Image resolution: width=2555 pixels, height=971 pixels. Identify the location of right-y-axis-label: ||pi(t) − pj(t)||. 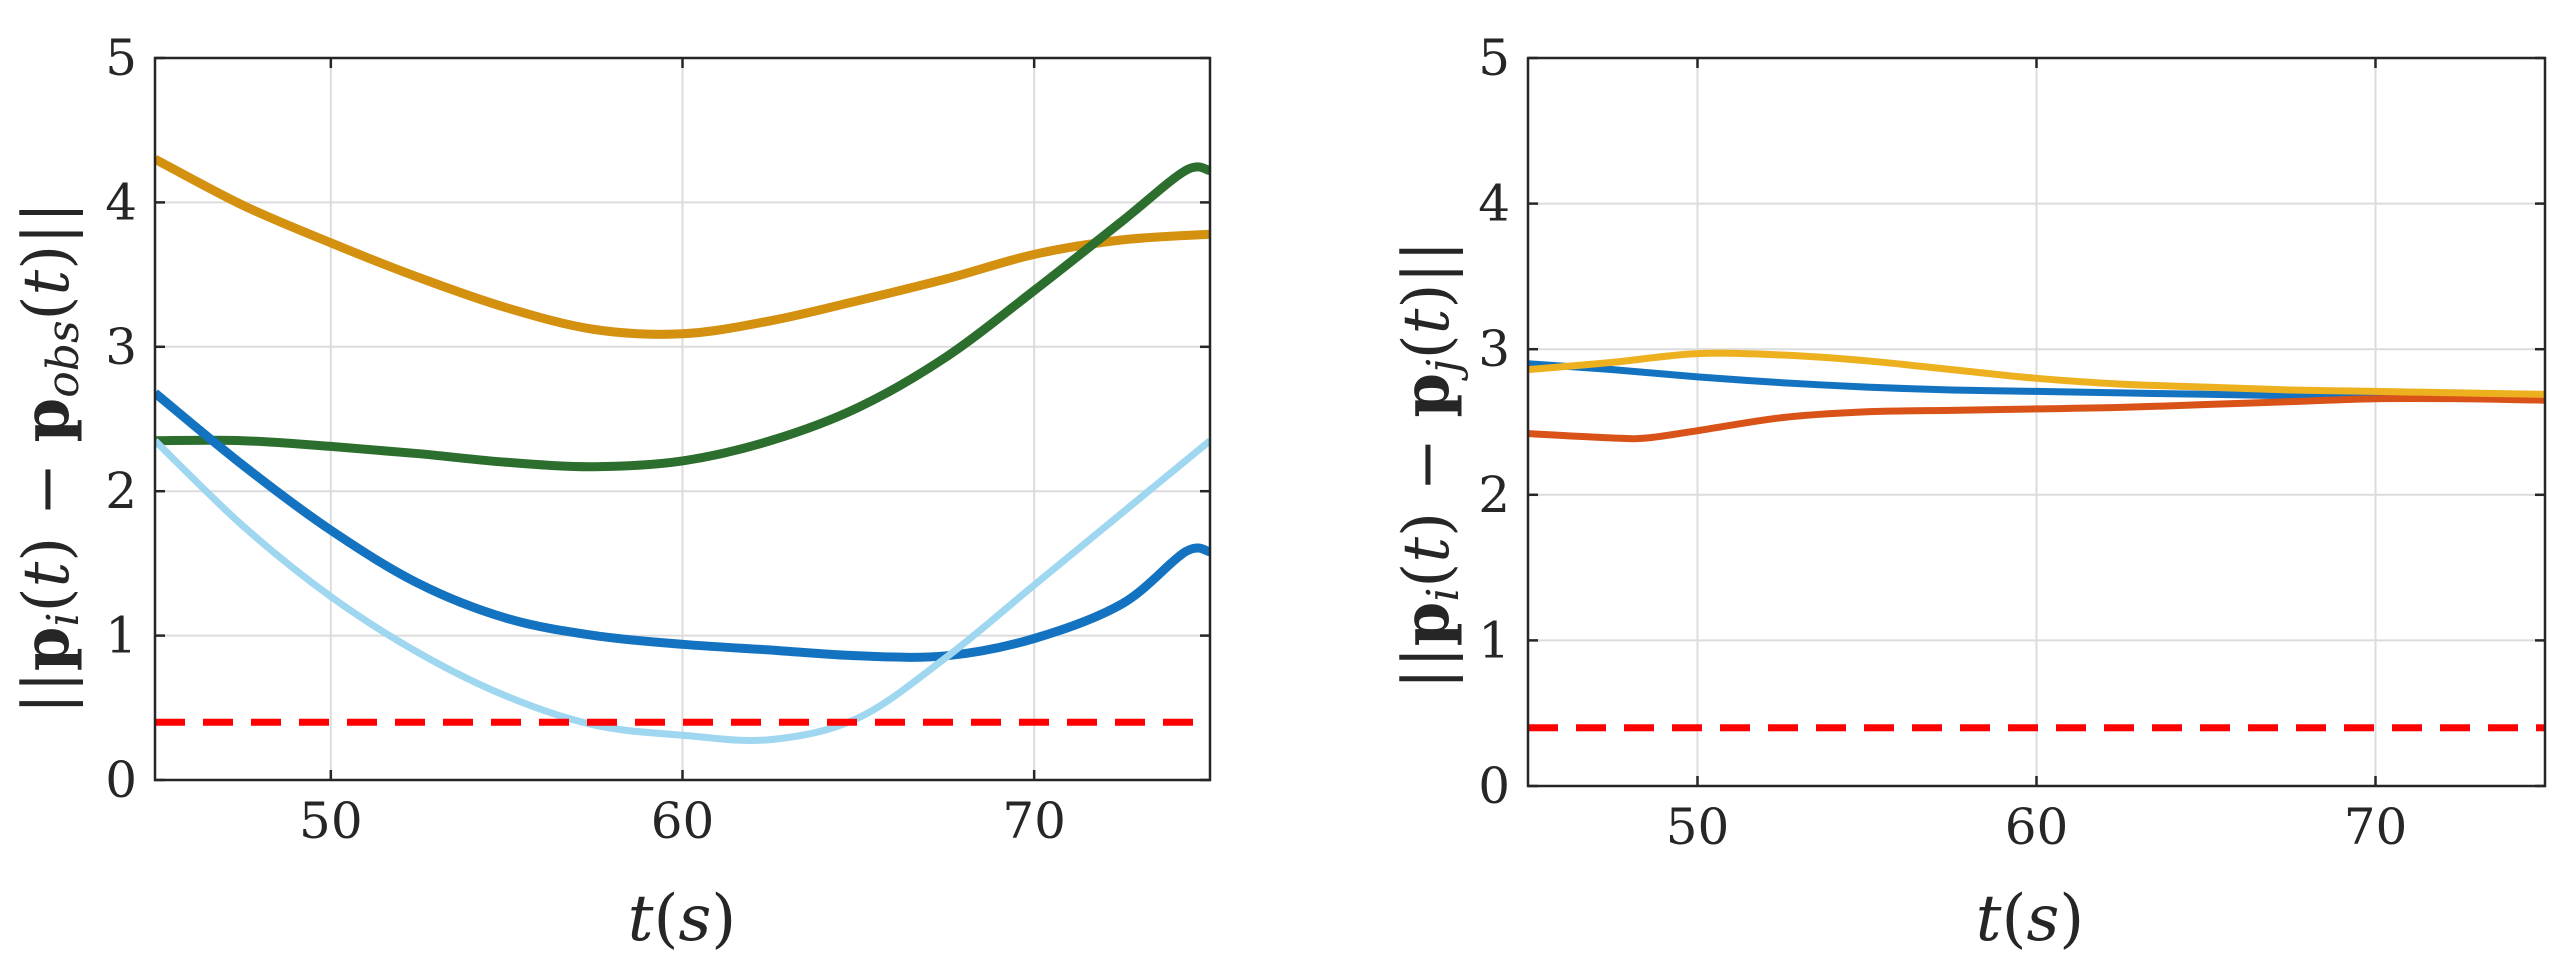
(1429, 464).